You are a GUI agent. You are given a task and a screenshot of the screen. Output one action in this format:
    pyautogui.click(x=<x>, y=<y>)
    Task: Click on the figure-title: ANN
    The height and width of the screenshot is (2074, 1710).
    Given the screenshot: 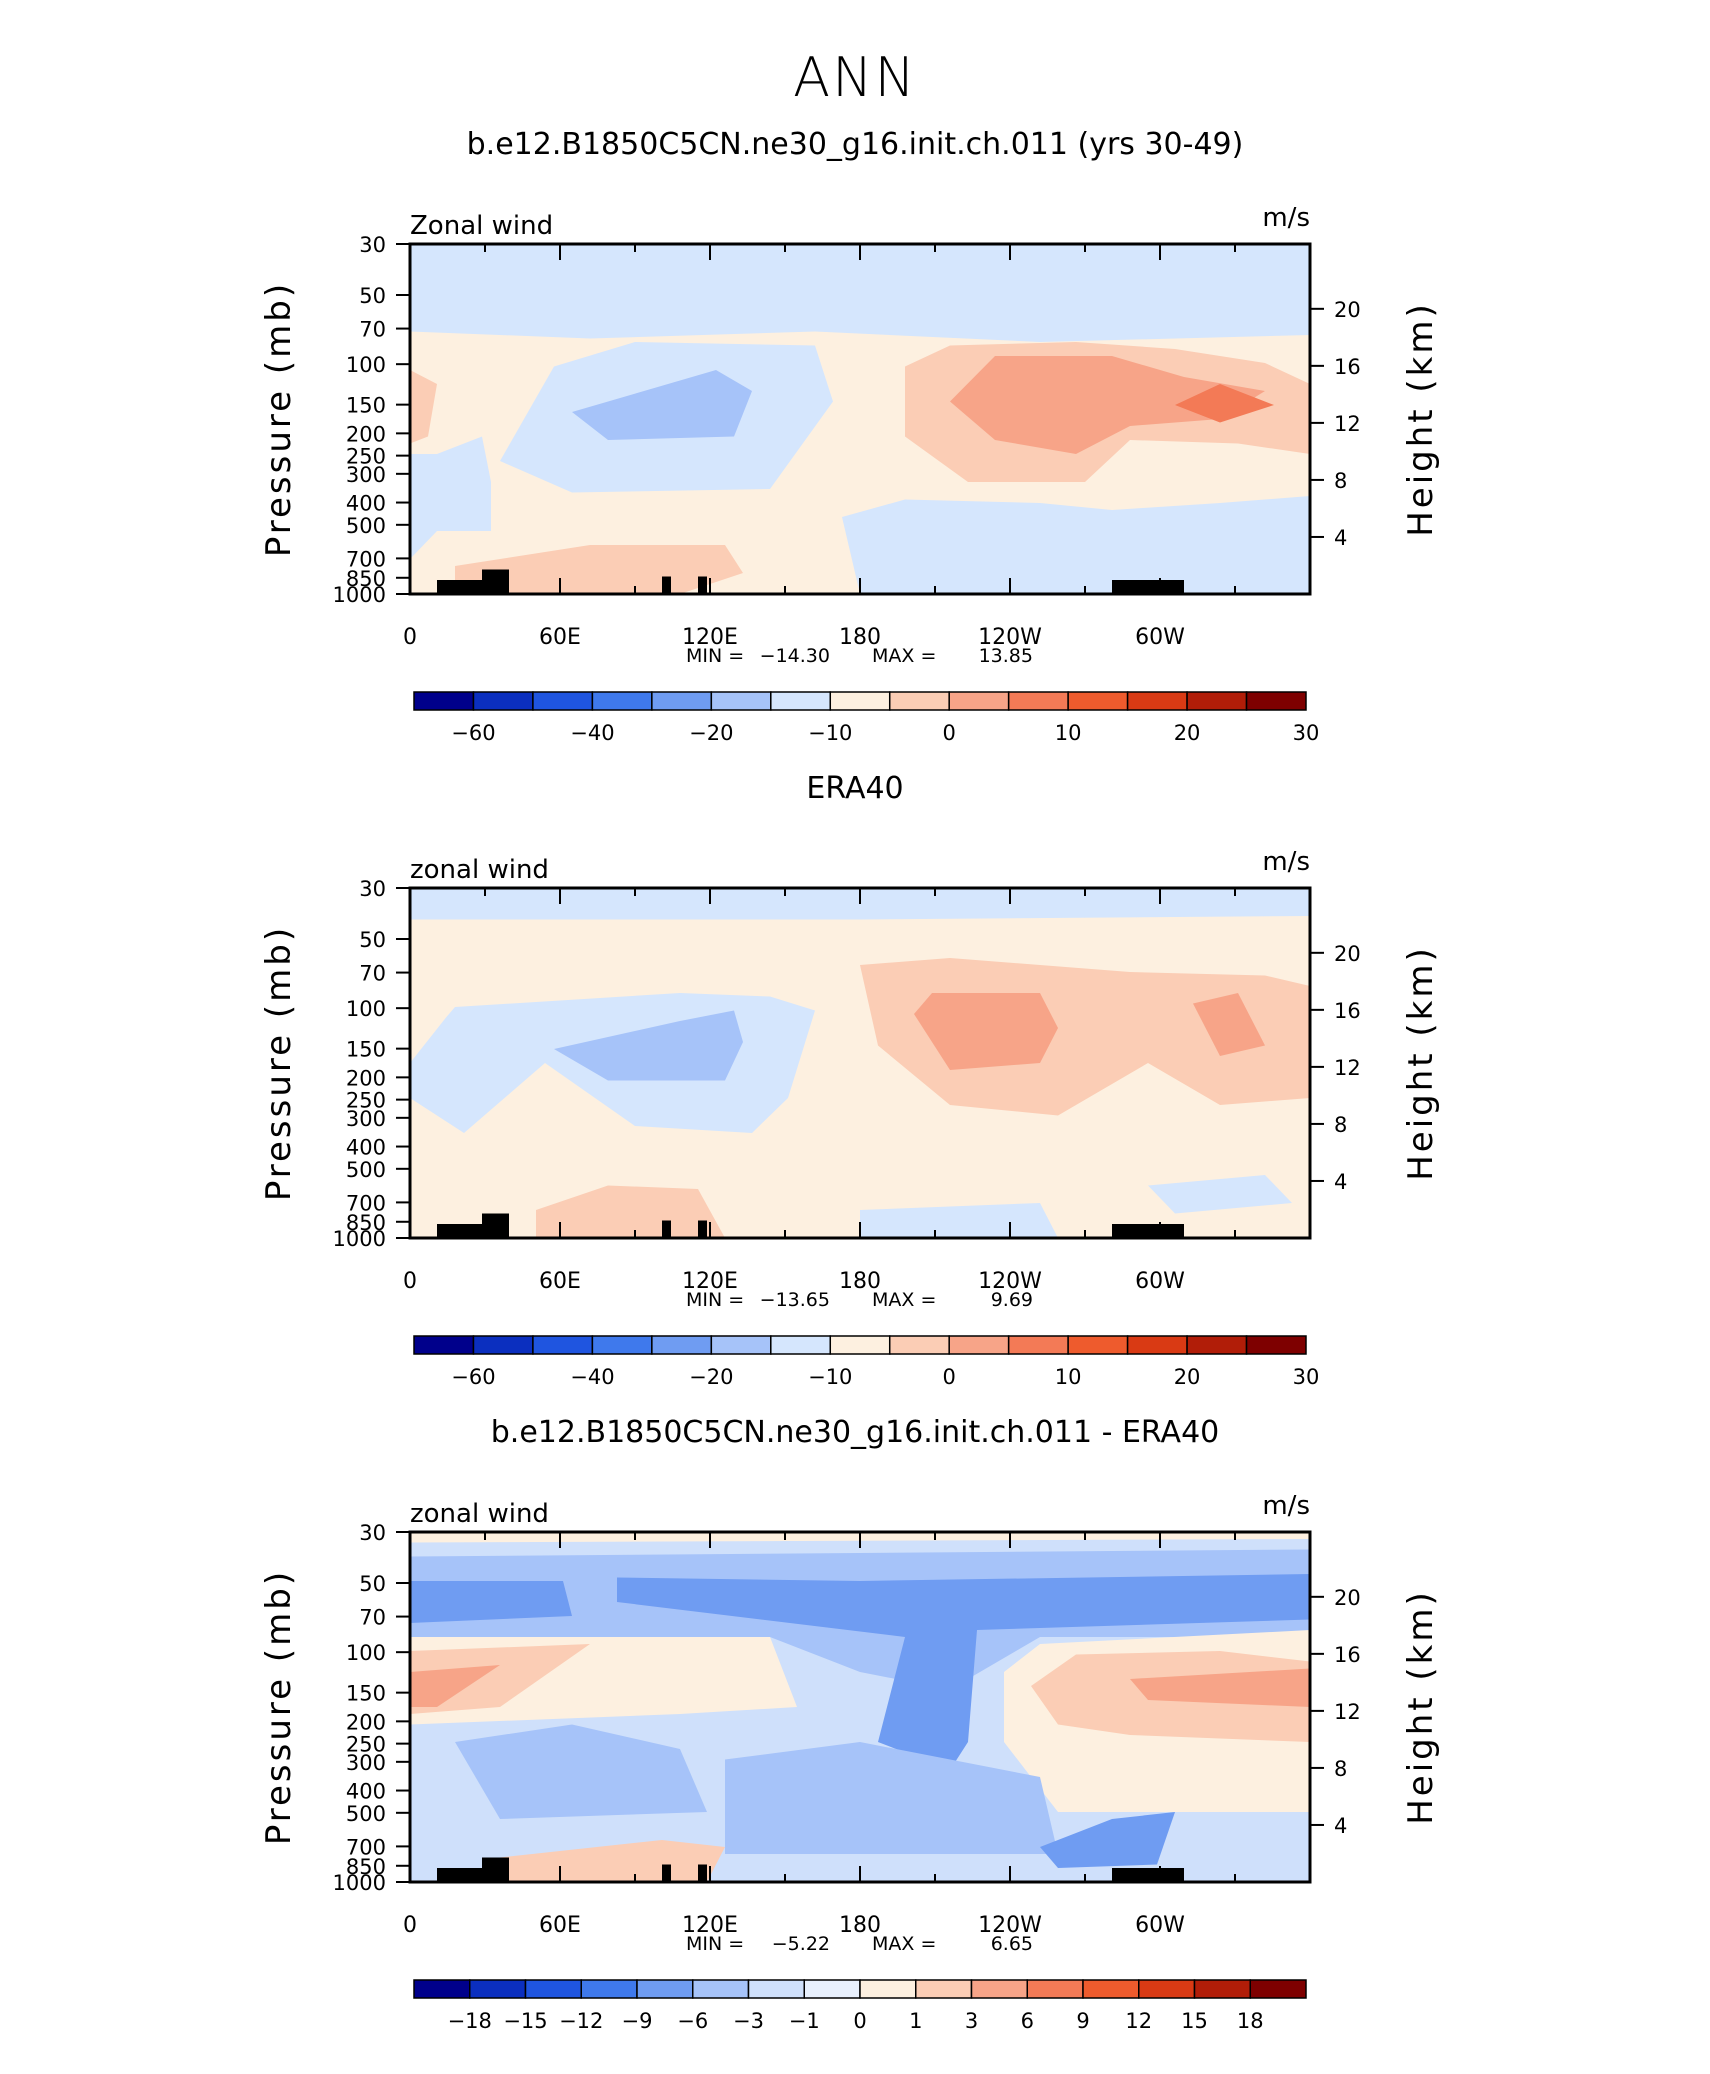 What is the action you would take?
    pyautogui.click(x=855, y=77)
    